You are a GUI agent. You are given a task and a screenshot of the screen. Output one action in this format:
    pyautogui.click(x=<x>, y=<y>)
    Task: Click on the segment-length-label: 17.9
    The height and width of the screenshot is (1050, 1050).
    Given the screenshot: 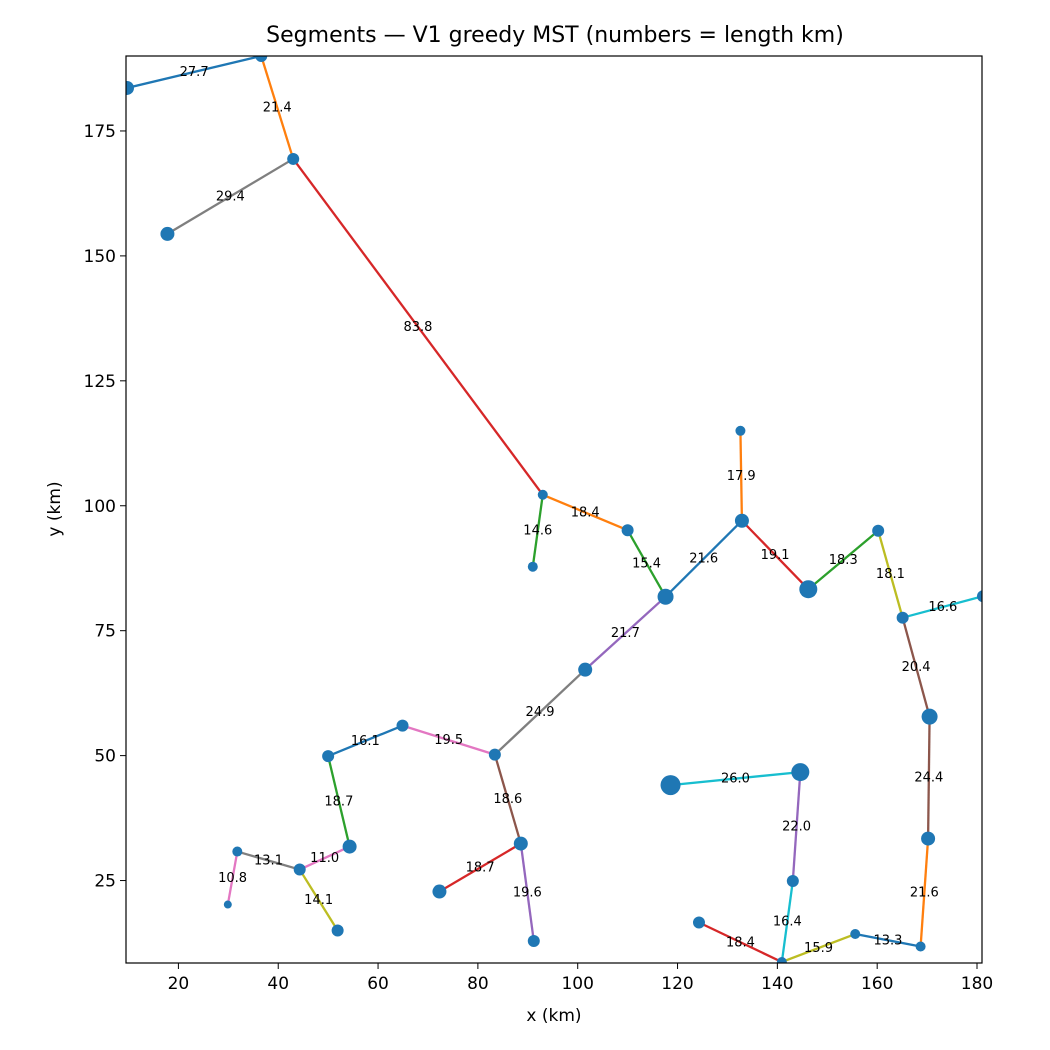 What is the action you would take?
    pyautogui.click(x=741, y=476)
    